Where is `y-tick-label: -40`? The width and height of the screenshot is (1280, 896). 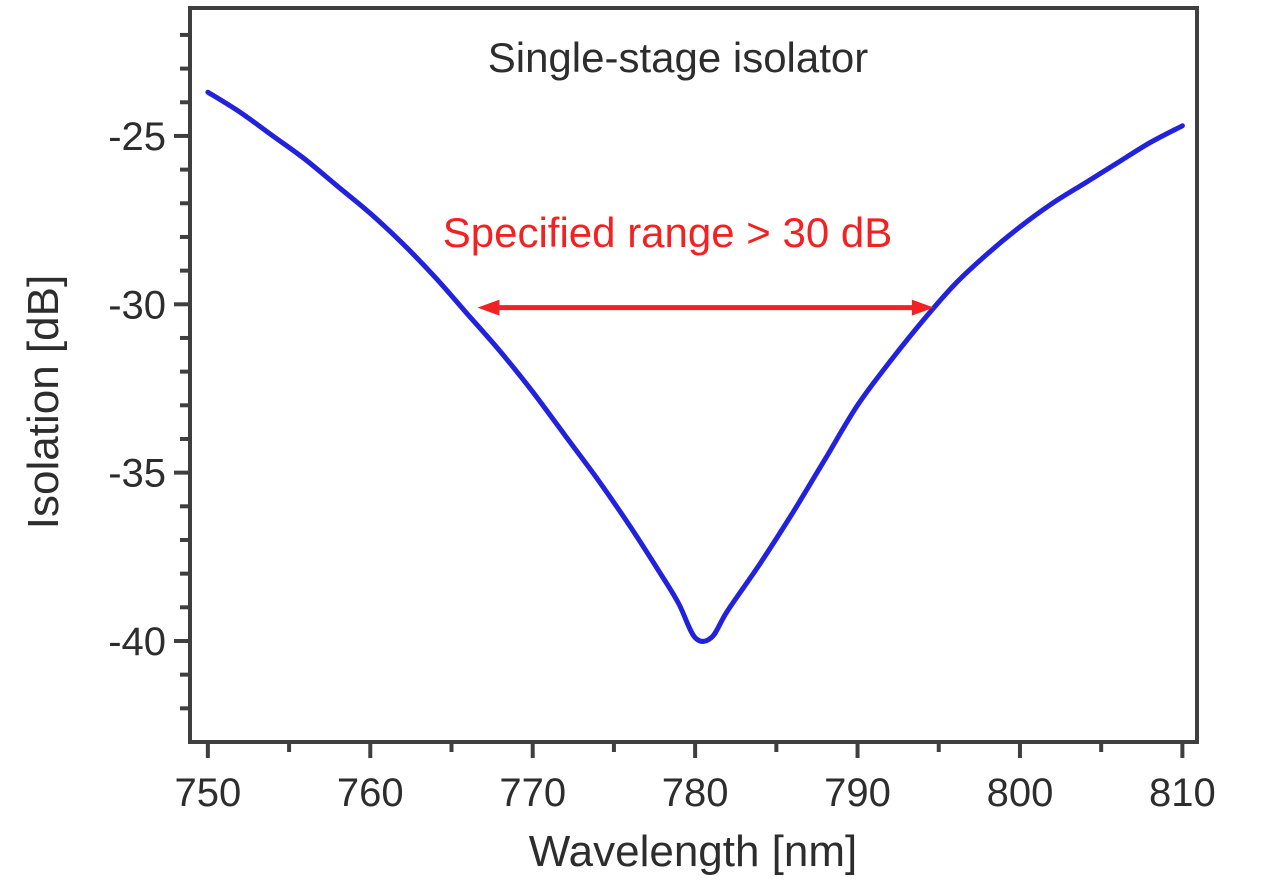
y-tick-label: -40 is located at coordinates (137, 642).